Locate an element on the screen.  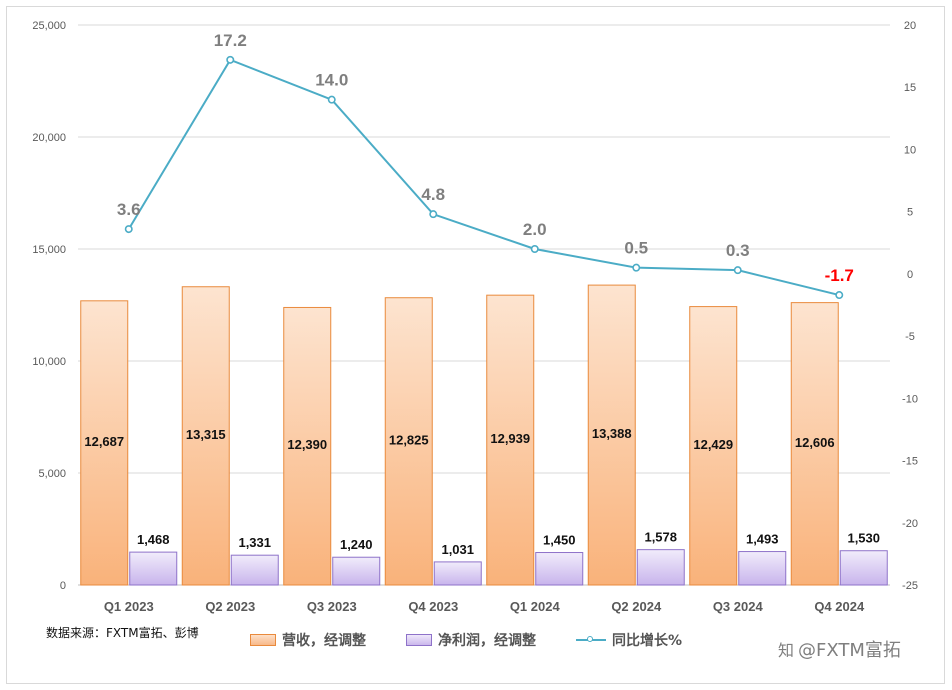
legend-swatch-net-profit is located at coordinates (419, 640).